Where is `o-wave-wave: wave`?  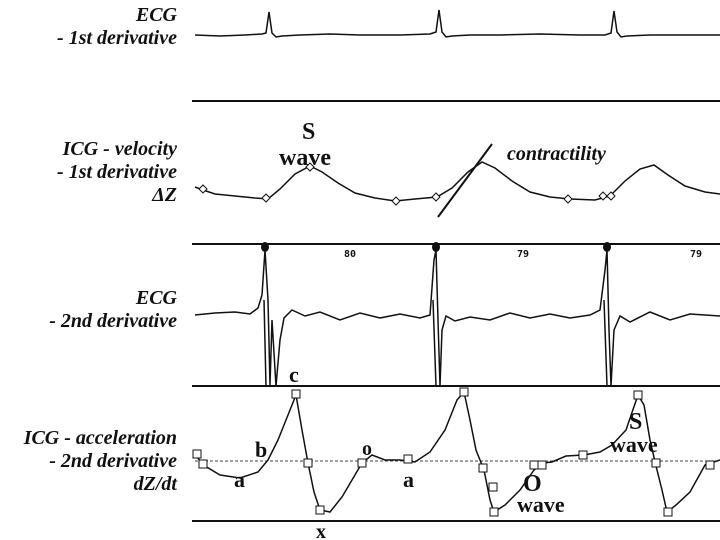 o-wave-wave: wave is located at coordinates (541, 504).